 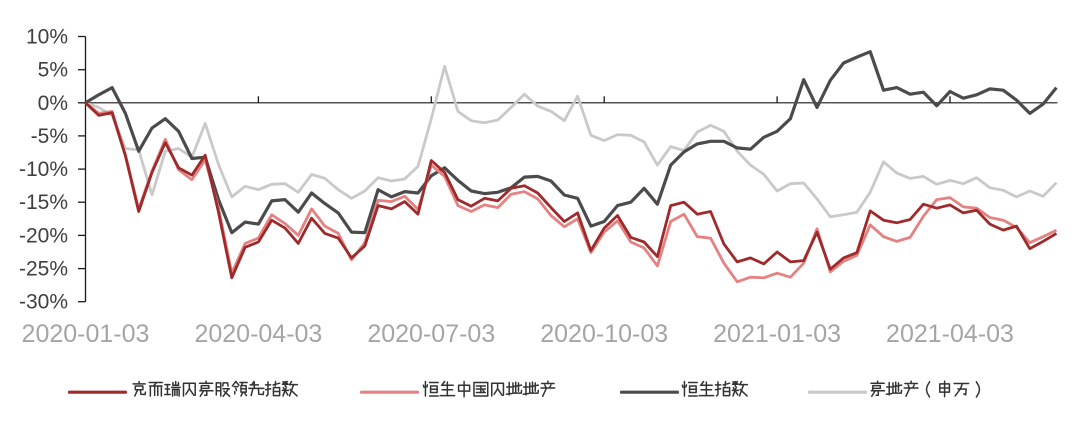 What do you see at coordinates (53, 70) in the screenshot?
I see `svg-text: 5%` at bounding box center [53, 70].